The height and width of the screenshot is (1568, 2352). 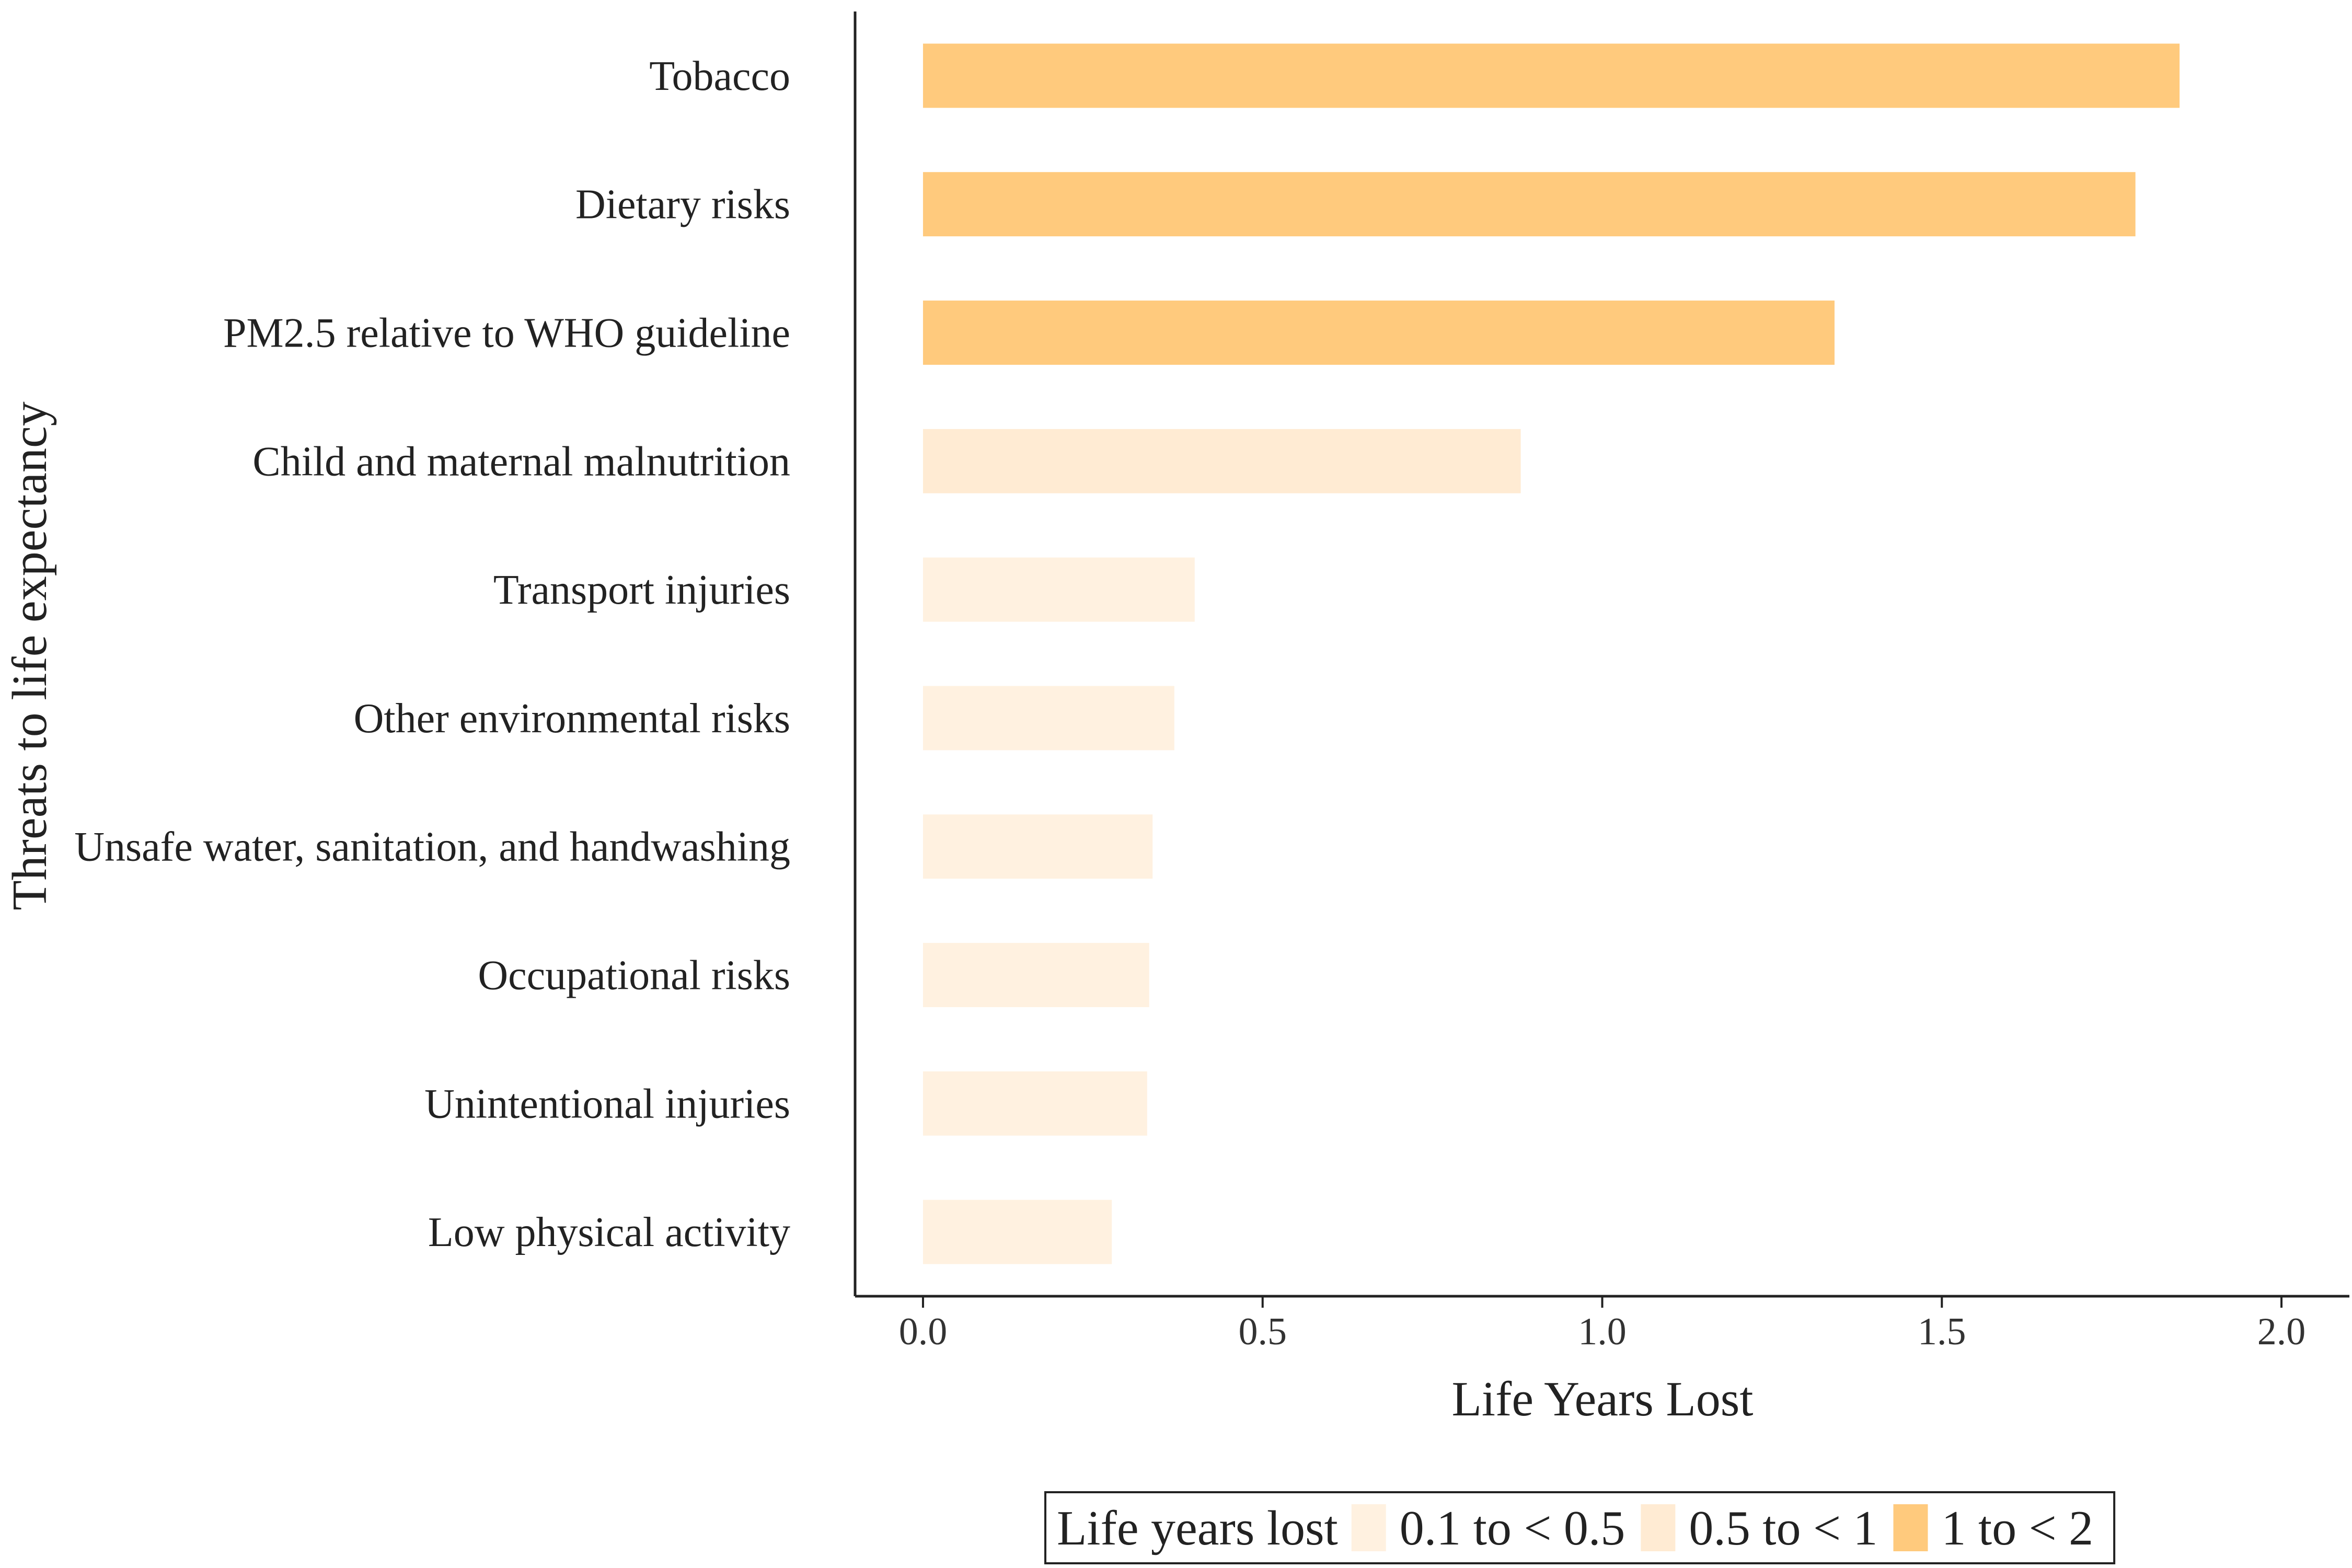 I want to click on legend-label: 0.1 to < 0.5, so click(x=1512, y=1528).